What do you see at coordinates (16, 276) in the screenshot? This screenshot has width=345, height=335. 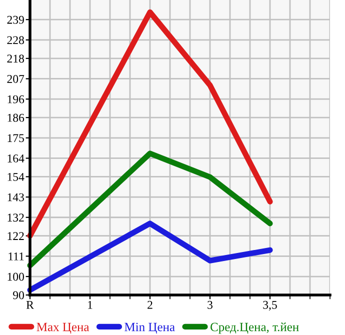 I see `y-tick-label: 100` at bounding box center [16, 276].